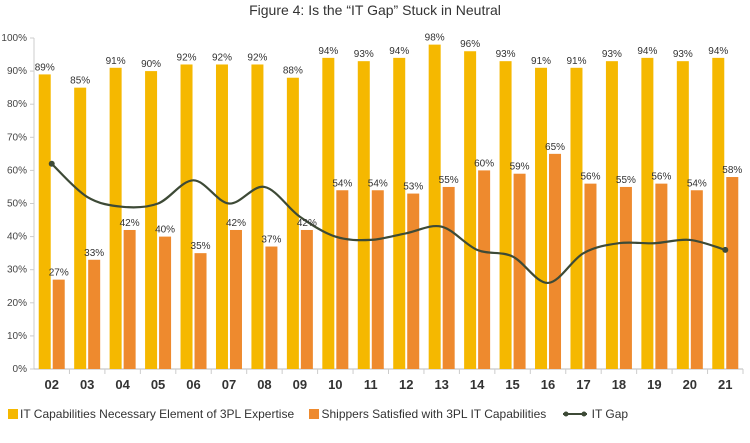 This screenshot has height=443, width=750. Describe the element at coordinates (264, 384) in the screenshot. I see `x-tick-label: 08` at that location.